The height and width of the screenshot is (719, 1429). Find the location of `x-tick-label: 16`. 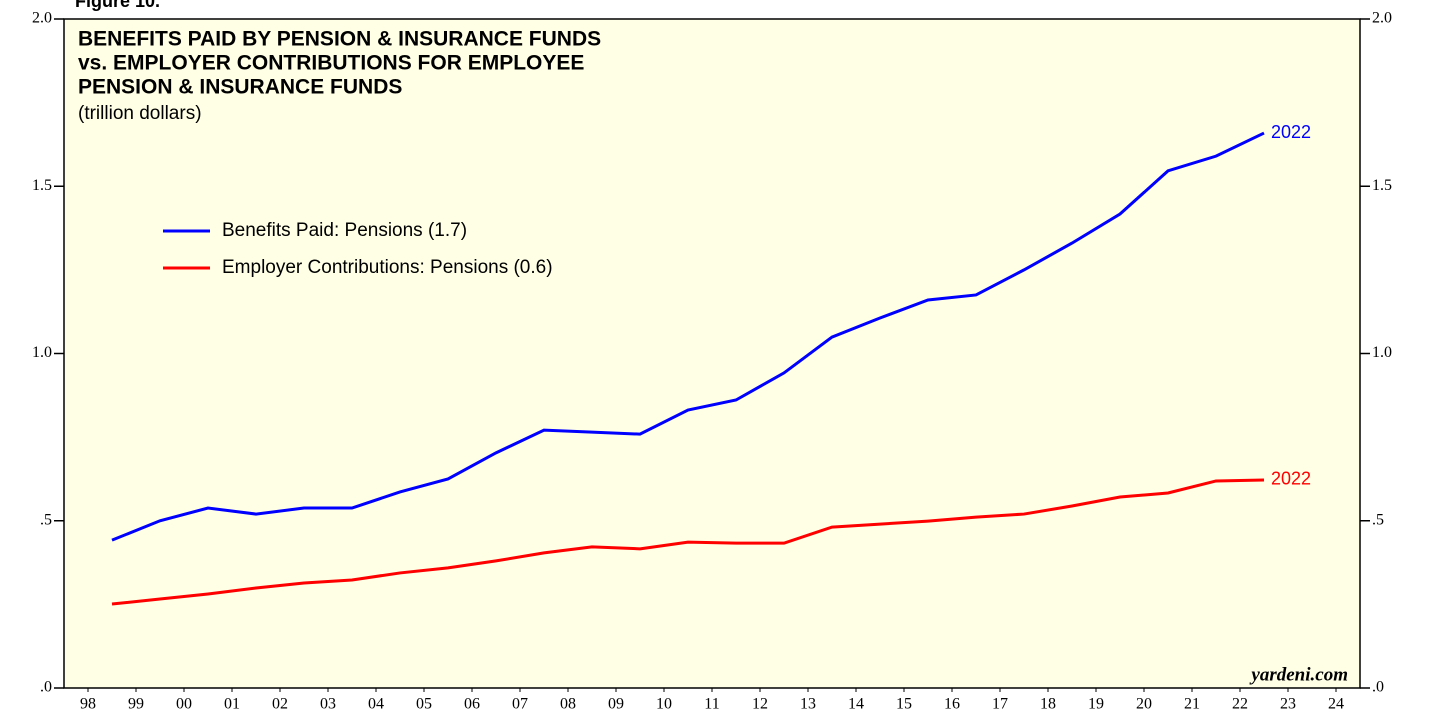

x-tick-label: 16 is located at coordinates (952, 704).